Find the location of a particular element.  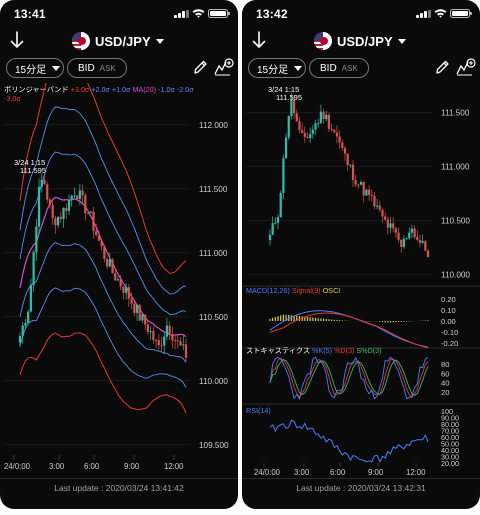

band-lower-1sigma is located at coordinates (103, 302).